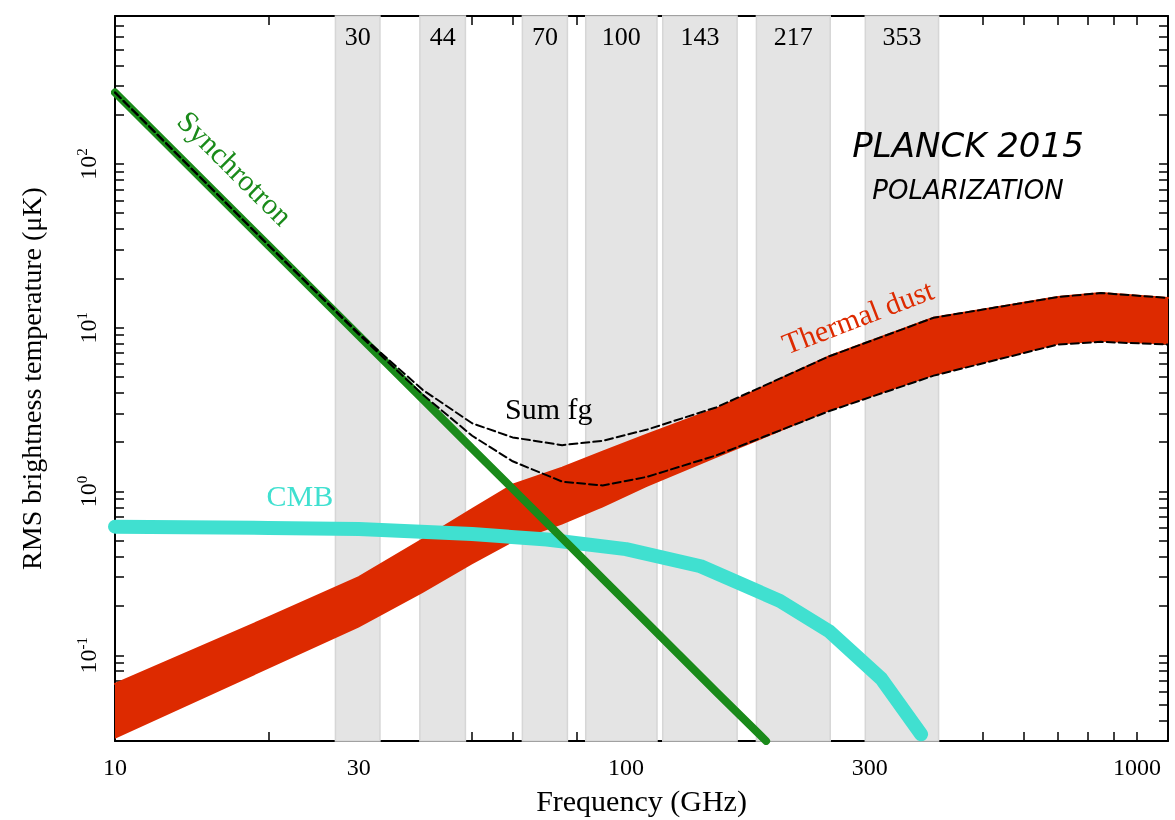 This screenshot has width=1175, height=820. What do you see at coordinates (968, 145) in the screenshot?
I see `annotation: PLANCK 2015` at bounding box center [968, 145].